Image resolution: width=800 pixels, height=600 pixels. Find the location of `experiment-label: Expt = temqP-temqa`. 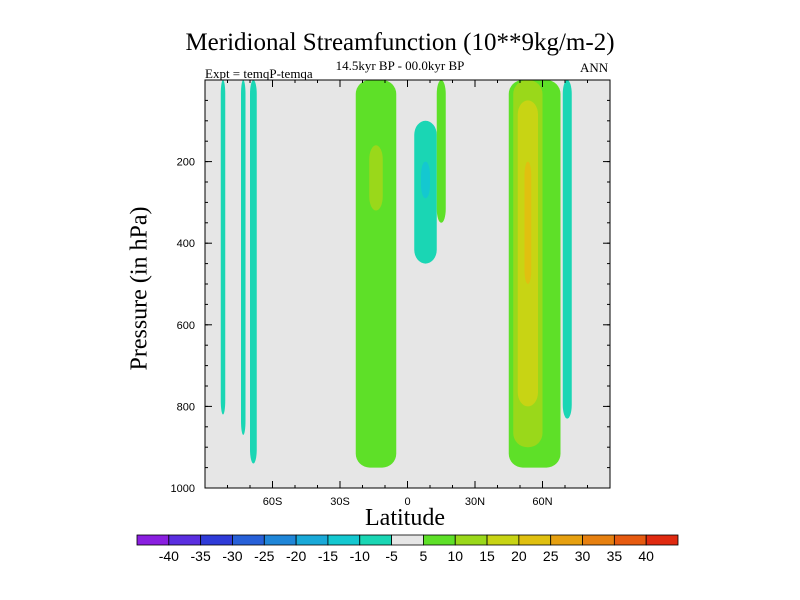

experiment-label: Expt = temqP-temqa is located at coordinates (259, 73).